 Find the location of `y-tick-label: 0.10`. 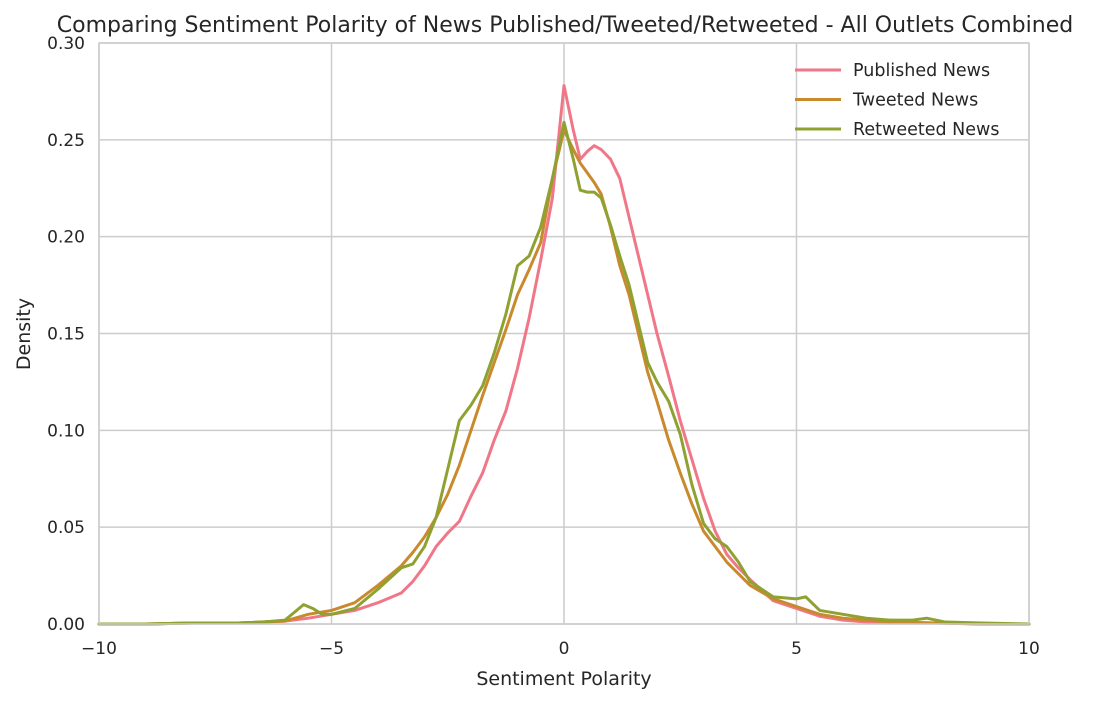

y-tick-label: 0.10 is located at coordinates (66, 431).